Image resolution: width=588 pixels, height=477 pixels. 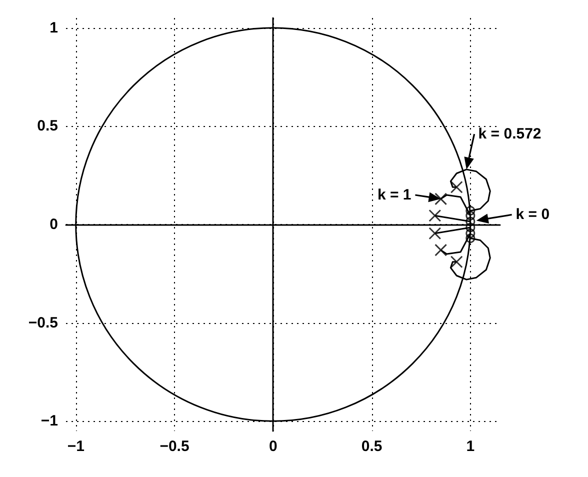 I want to click on y-tick-label: −0.5, so click(x=43, y=323).